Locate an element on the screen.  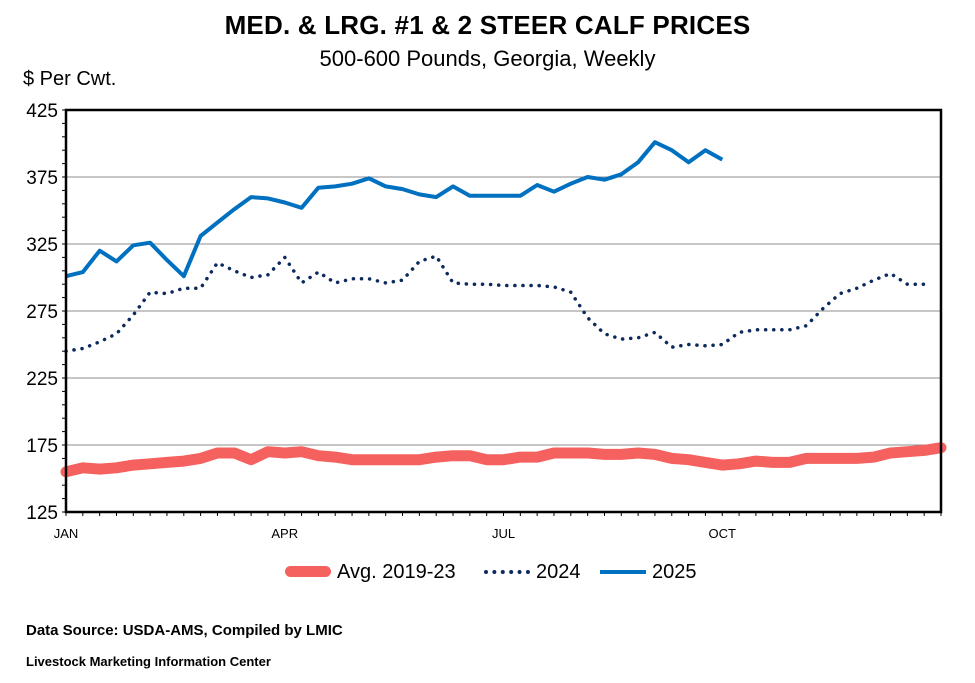
y-tick-label: 275 is located at coordinates (42, 312).